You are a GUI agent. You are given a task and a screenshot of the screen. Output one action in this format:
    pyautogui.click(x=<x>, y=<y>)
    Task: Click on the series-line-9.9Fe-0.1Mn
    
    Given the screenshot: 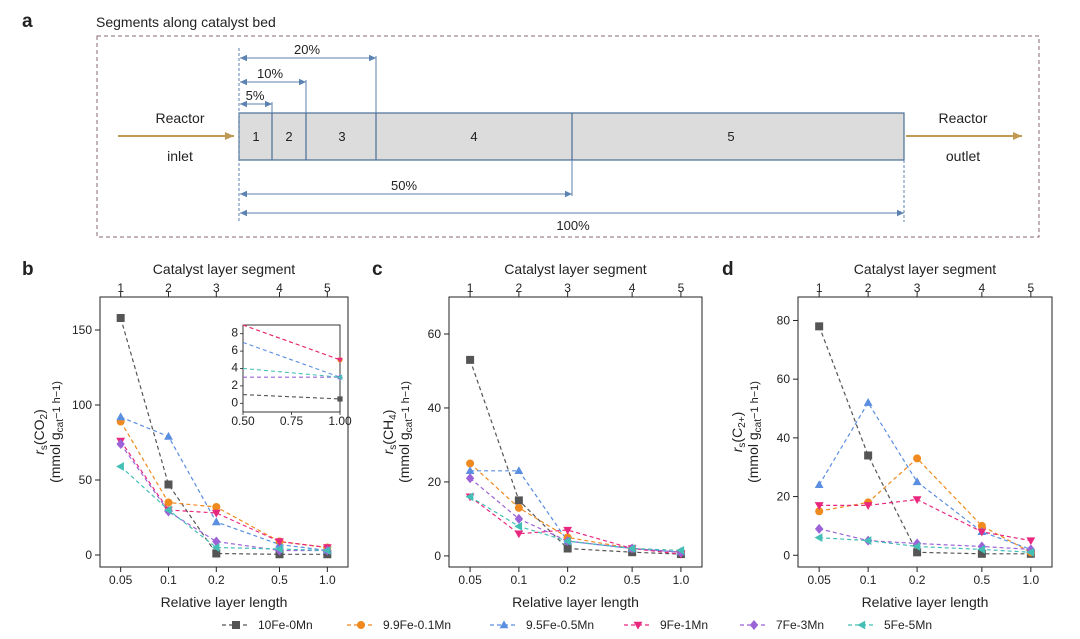 What is the action you would take?
    pyautogui.click(x=224, y=485)
    